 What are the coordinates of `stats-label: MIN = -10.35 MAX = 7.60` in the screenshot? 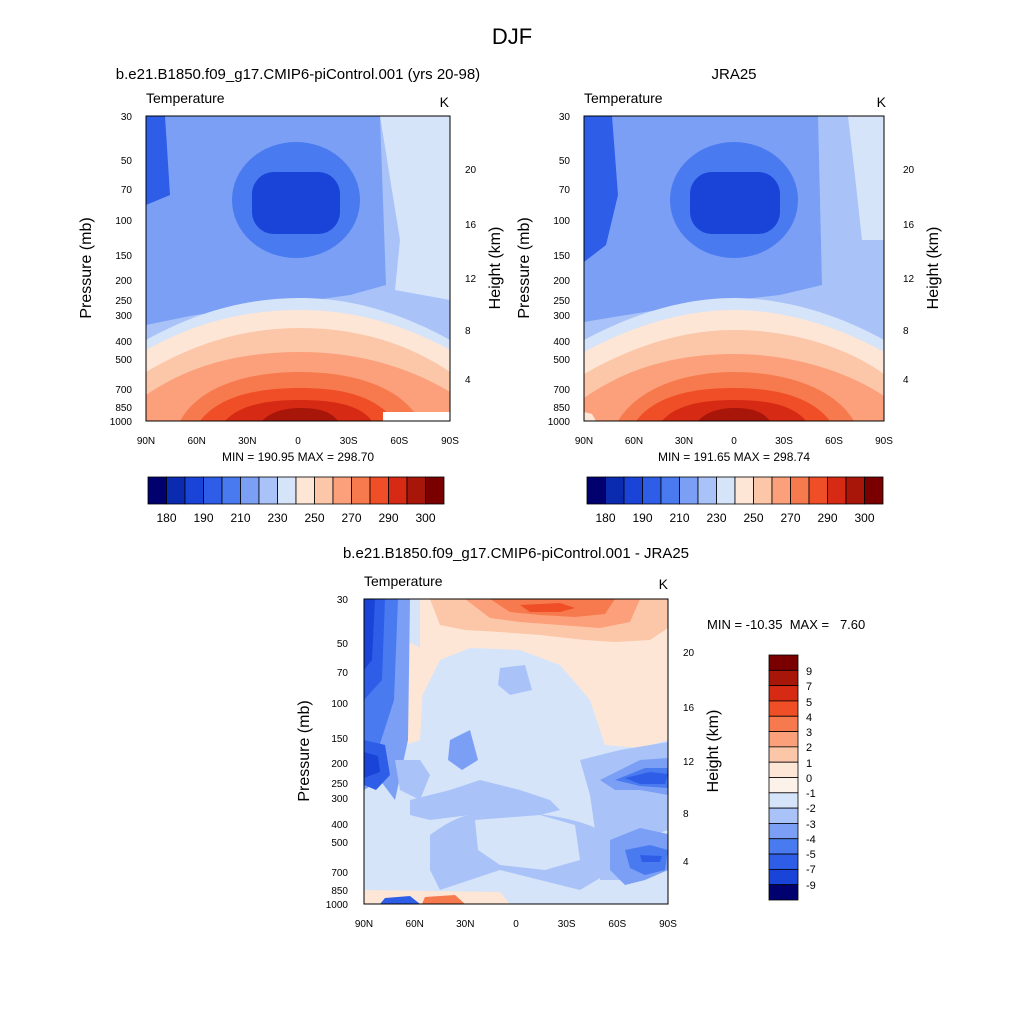 It's located at (786, 624).